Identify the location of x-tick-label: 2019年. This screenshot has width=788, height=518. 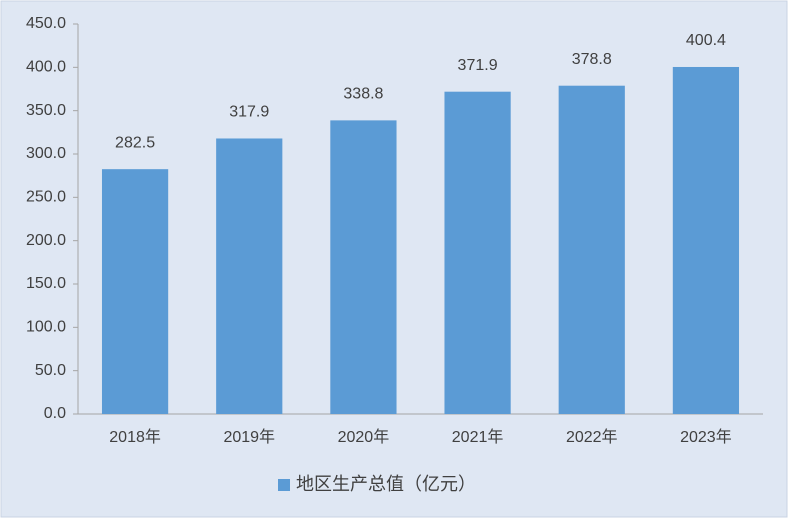
(249, 437).